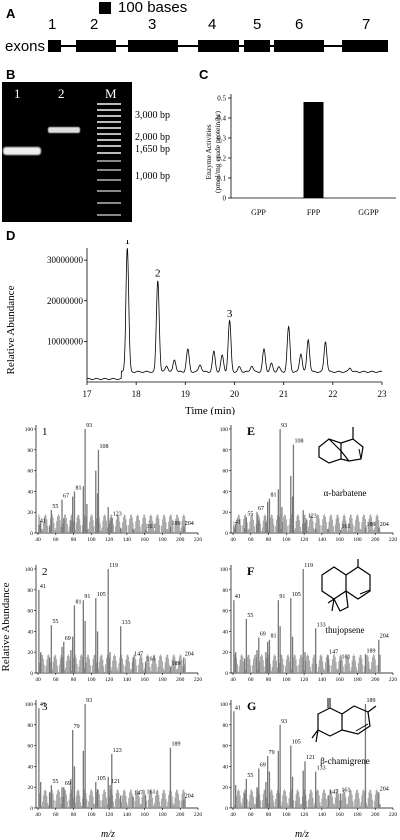 Image resolution: width=400 pixels, height=840 pixels. What do you see at coordinates (250, 571) in the screenshot?
I see `spectrum-tag-f: F` at bounding box center [250, 571].